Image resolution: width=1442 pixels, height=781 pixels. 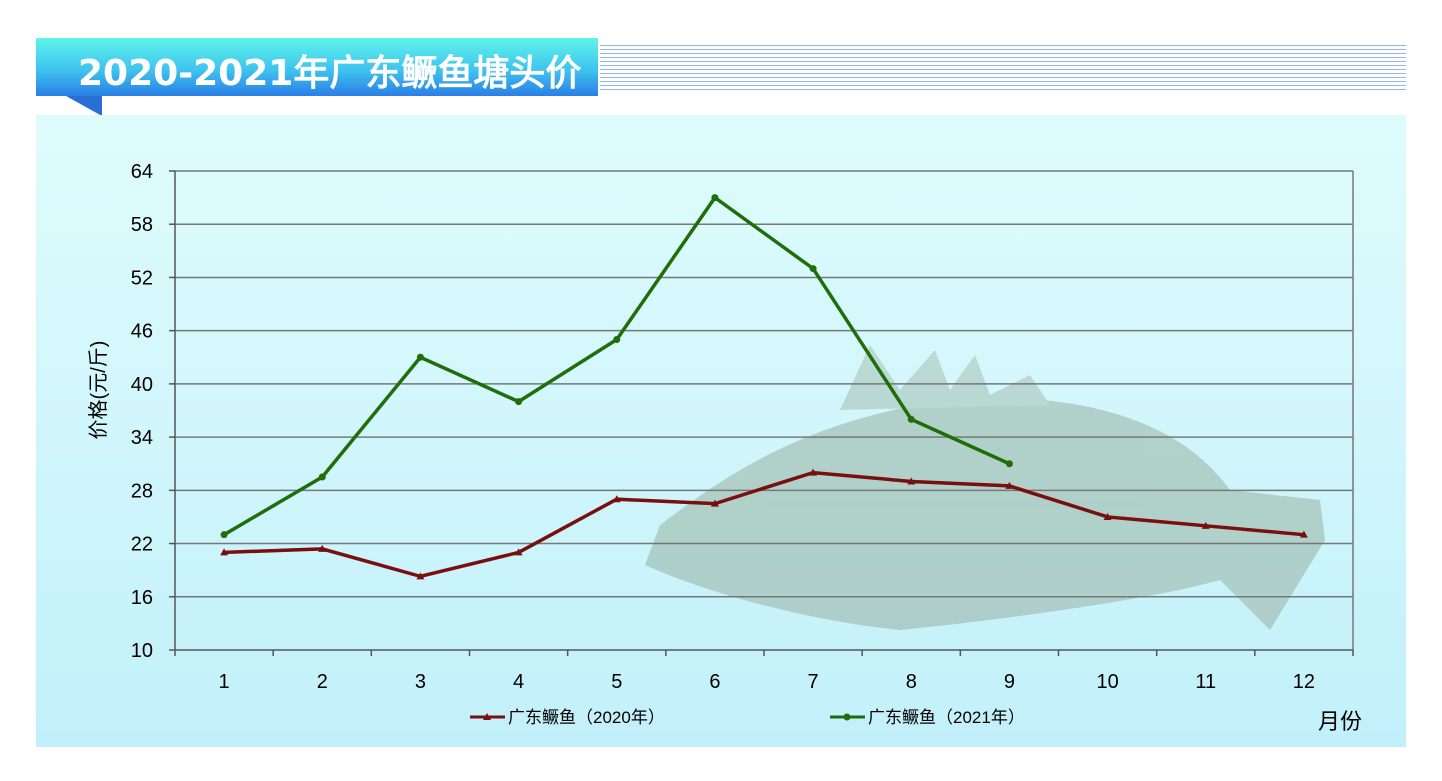 I want to click on x-tick-label: 2, so click(x=322, y=682).